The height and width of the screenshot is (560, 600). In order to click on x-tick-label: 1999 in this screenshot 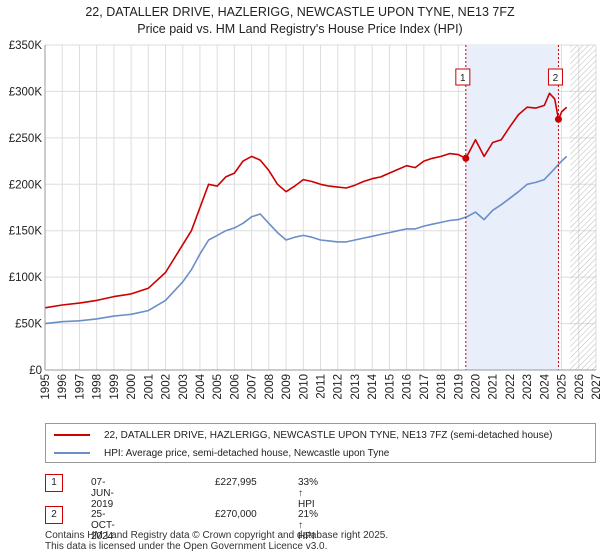, I will do `click(115, 387)`.